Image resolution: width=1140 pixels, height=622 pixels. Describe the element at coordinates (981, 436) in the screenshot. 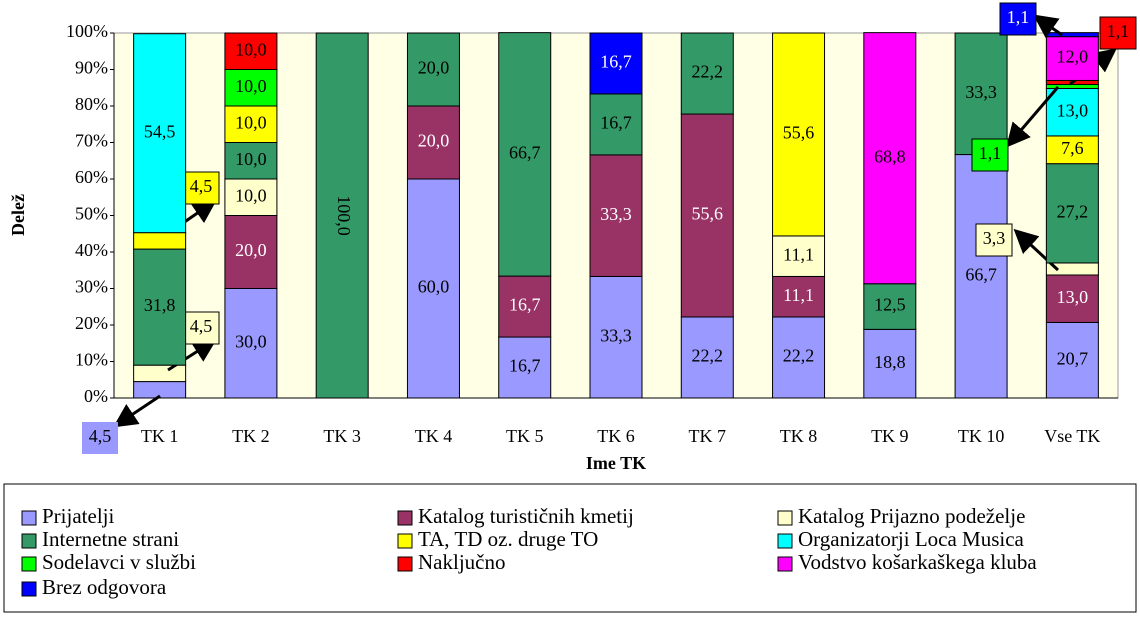

I see `x-tick-label: TK 10` at that location.